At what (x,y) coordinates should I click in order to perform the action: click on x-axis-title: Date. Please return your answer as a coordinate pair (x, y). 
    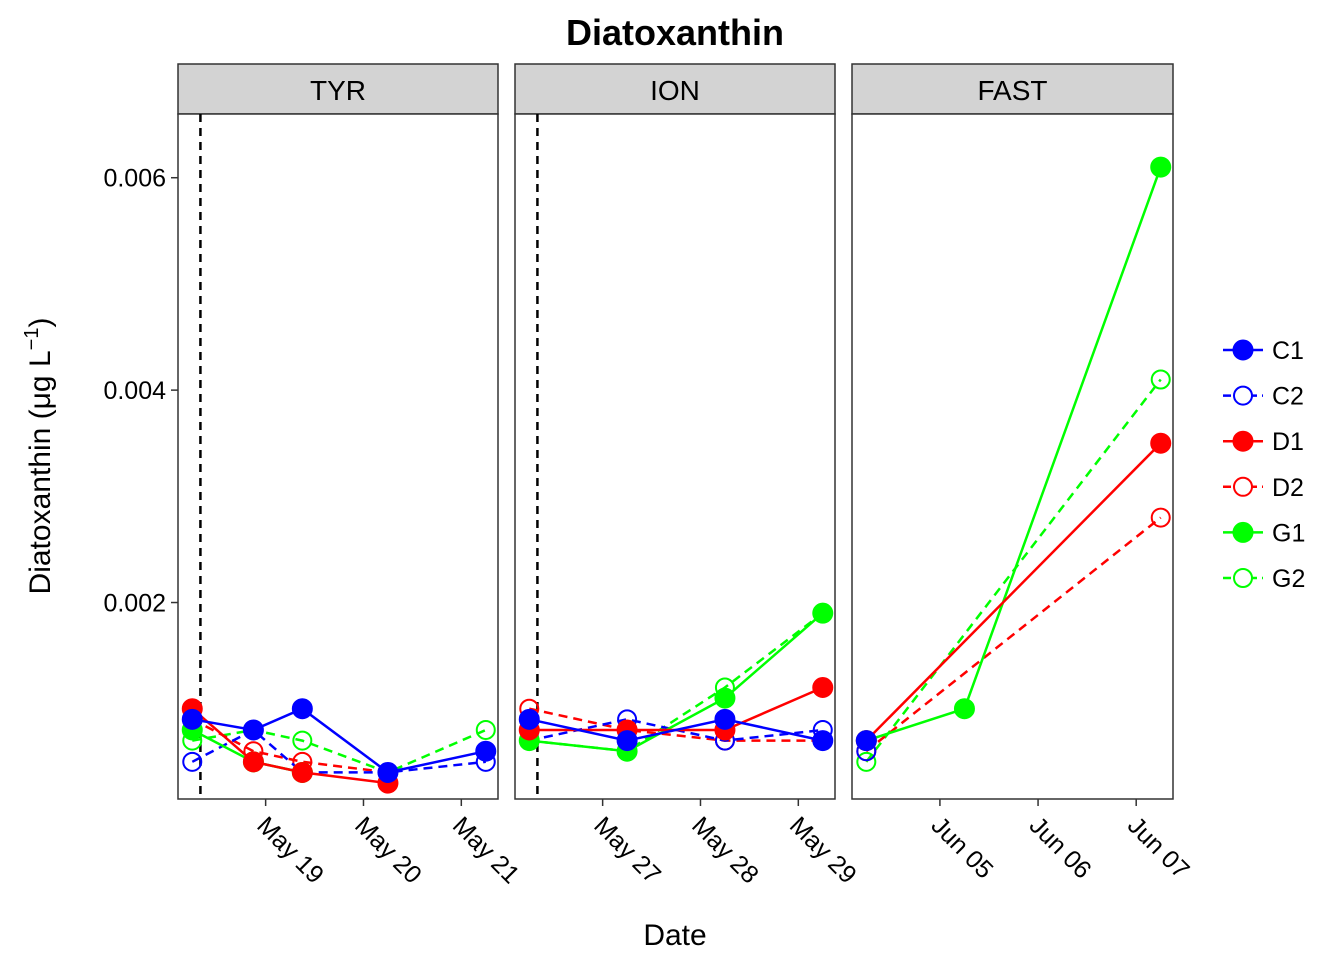
    Looking at the image, I should click on (674, 935).